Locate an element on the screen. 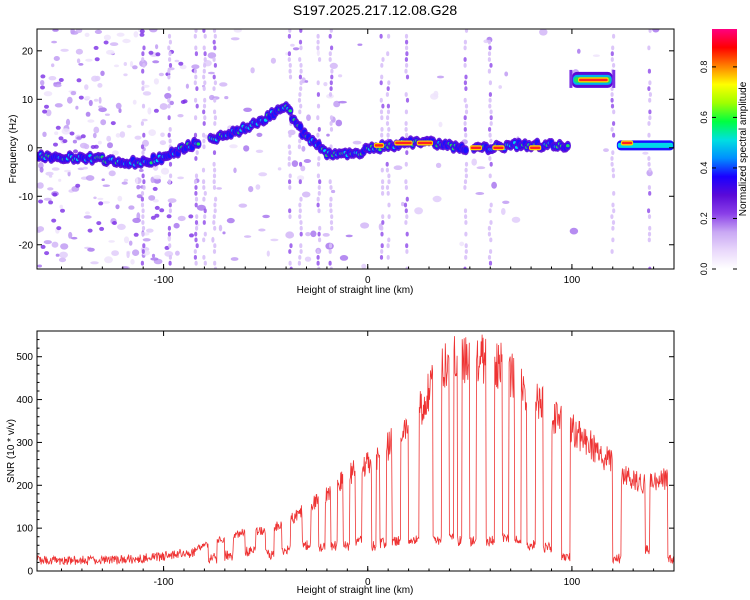 This screenshot has width=750, height=600. snr-y-label: SNR (10 * v/v) is located at coordinates (11, 451).